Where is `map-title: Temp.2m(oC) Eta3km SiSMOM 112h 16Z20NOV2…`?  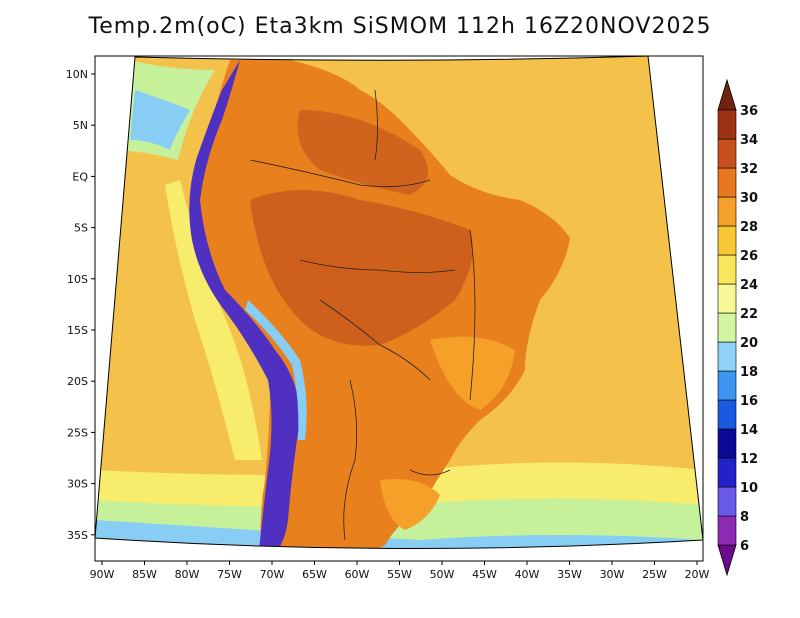 map-title: Temp.2m(oC) Eta3km SiSMOM 112h 16Z20NOV2… is located at coordinates (400, 26).